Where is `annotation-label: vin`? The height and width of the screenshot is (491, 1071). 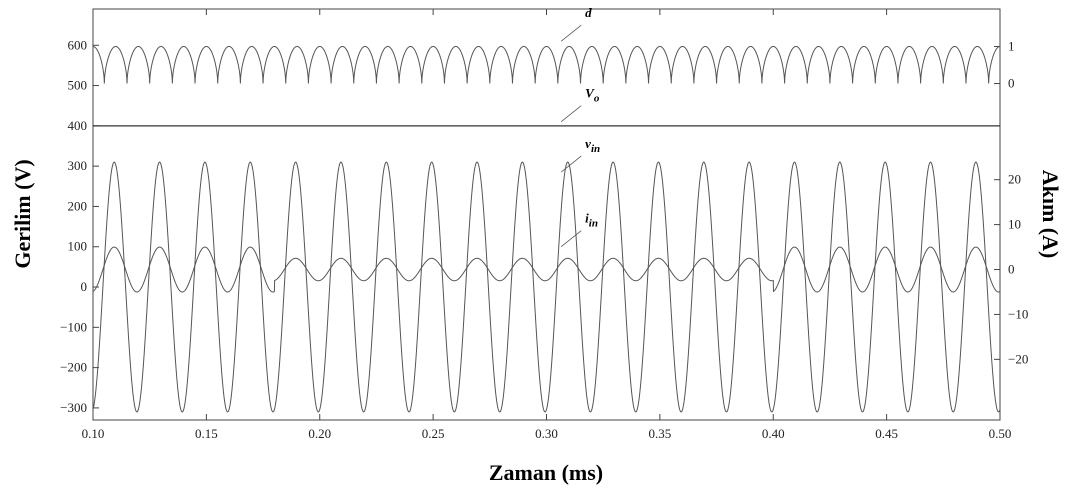
annotation-label: vin is located at coordinates (592, 145).